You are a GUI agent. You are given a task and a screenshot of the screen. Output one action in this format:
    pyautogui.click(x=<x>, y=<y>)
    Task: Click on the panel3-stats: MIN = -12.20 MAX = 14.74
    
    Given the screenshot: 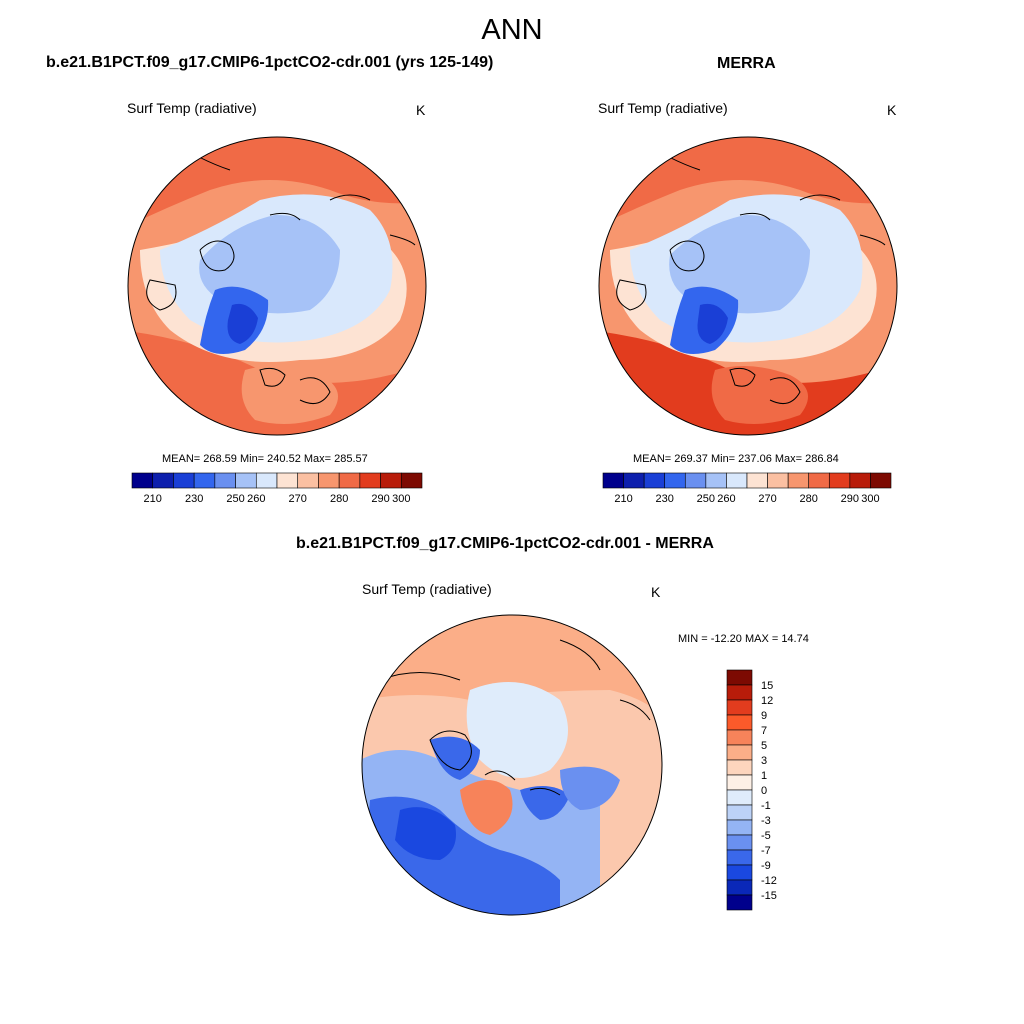 What is the action you would take?
    pyautogui.click(x=743, y=639)
    